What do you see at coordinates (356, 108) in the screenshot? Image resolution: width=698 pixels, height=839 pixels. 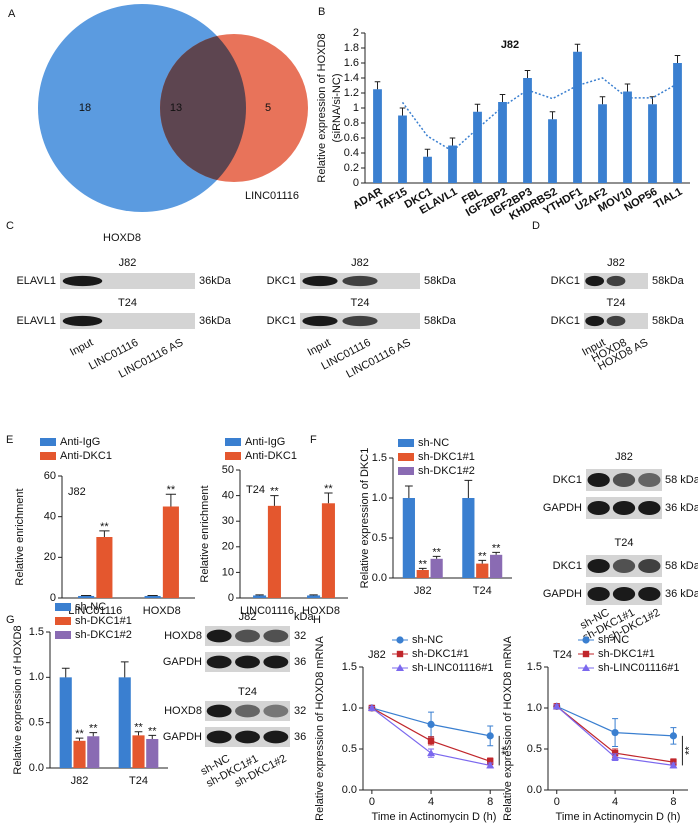 I see `y-tick-label: 1` at bounding box center [356, 108].